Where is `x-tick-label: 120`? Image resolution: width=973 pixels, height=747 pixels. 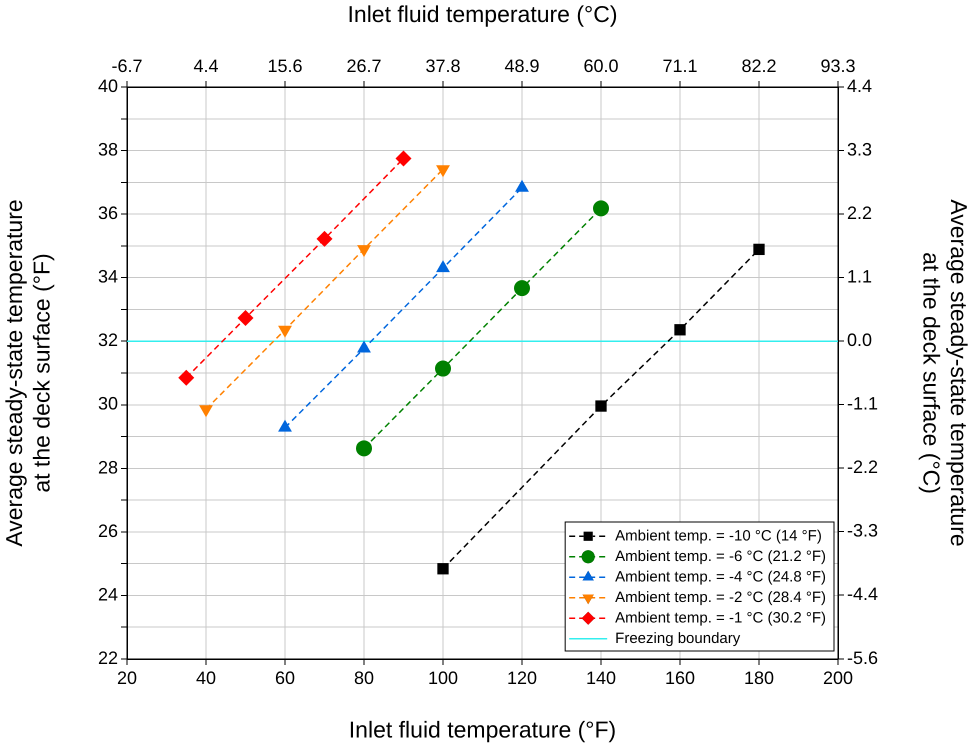 x-tick-label: 120 is located at coordinates (522, 678).